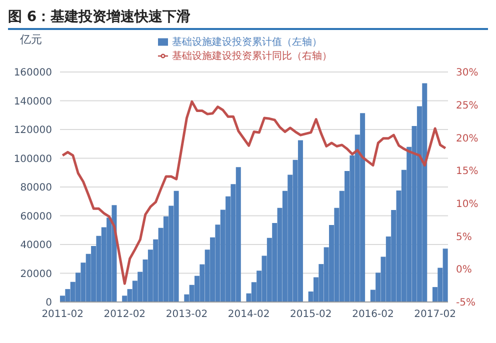  Describe the element at coordinates (36, 246) in the screenshot. I see `y-tick-label: 40000` at that location.